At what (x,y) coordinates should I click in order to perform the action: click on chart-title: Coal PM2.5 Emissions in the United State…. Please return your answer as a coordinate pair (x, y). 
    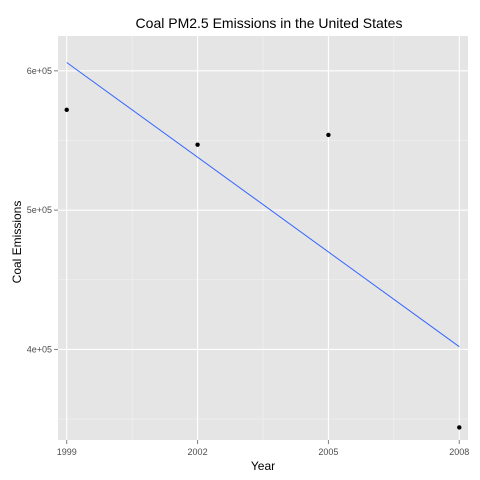
    Looking at the image, I should click on (269, 23).